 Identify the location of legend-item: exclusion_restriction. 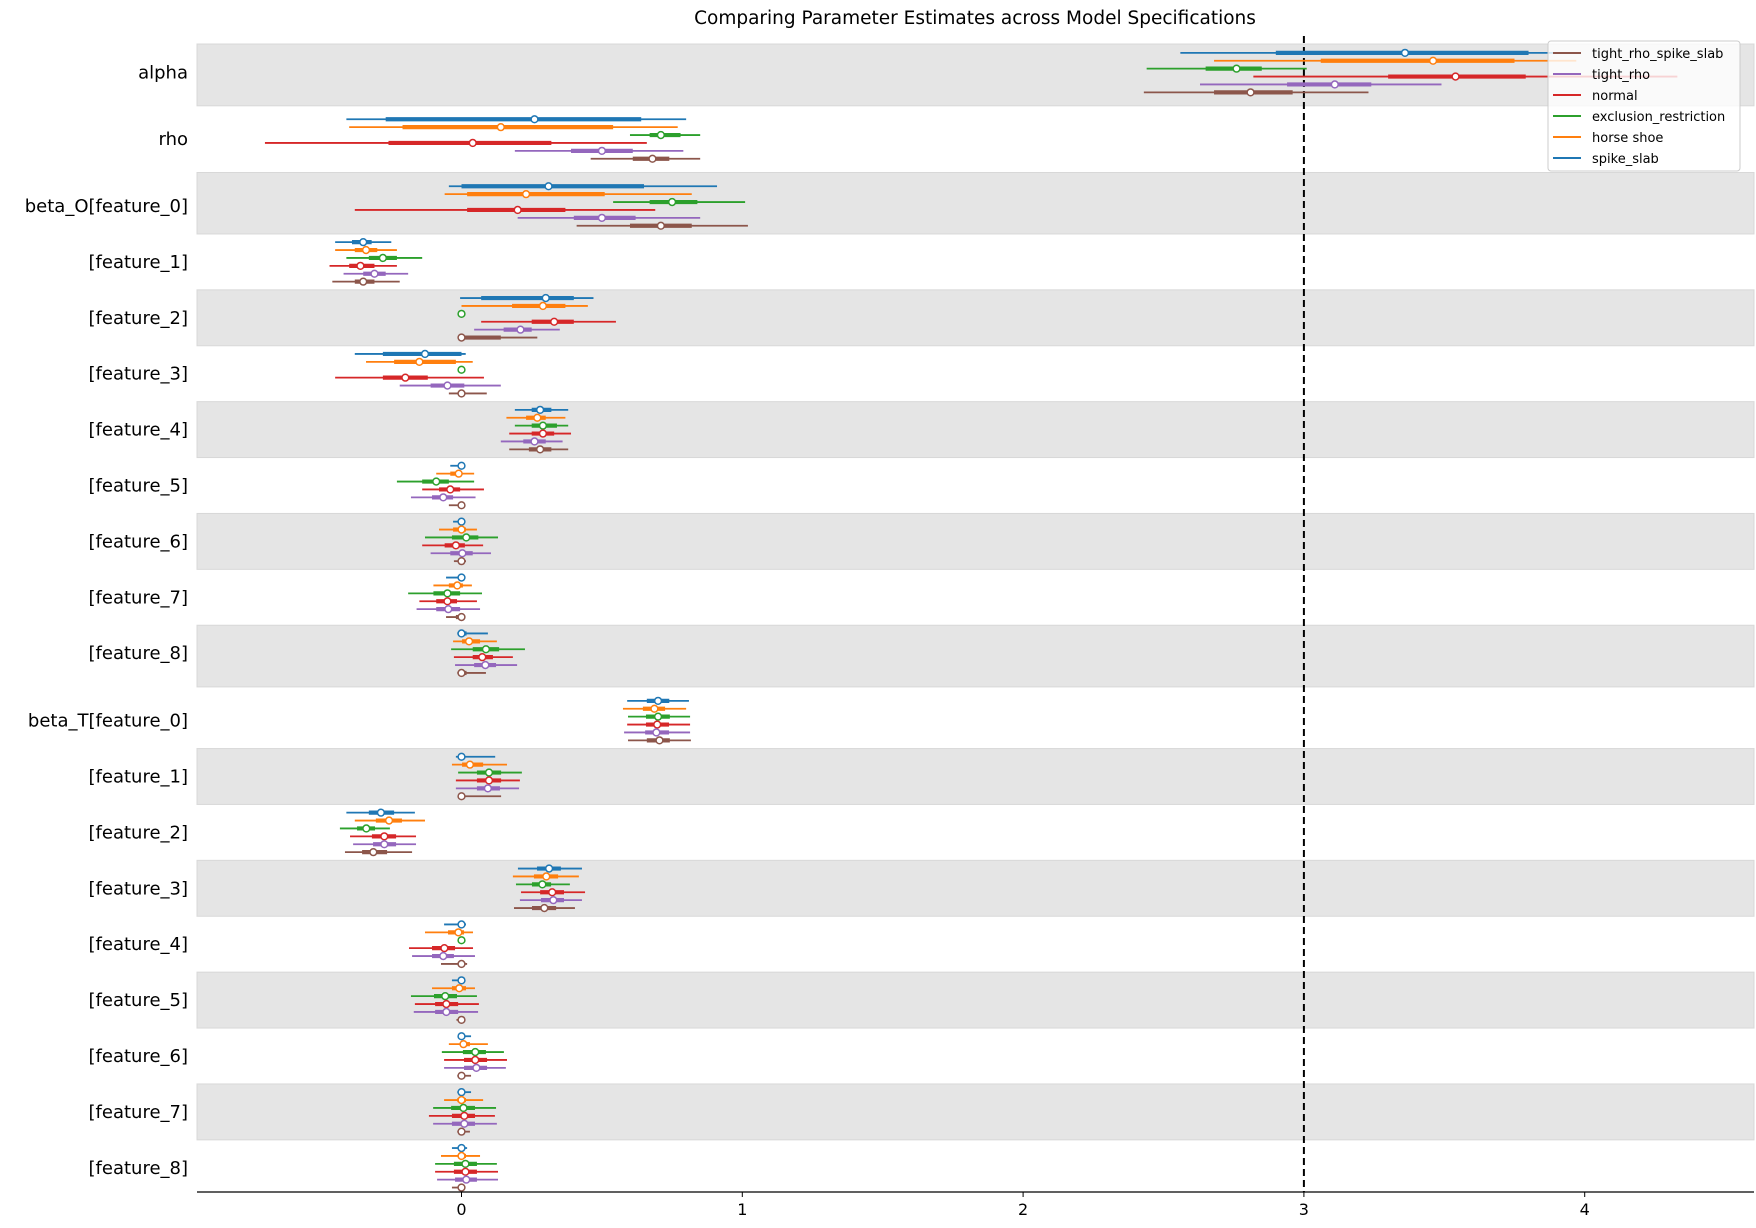
(1639, 117).